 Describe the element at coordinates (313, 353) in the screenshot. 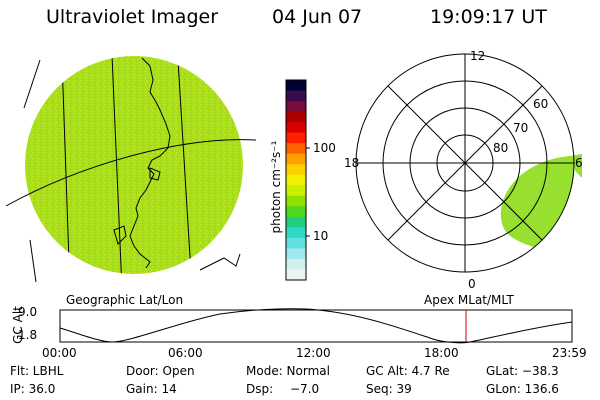

I see `time-tick-1200: 12:00` at that location.